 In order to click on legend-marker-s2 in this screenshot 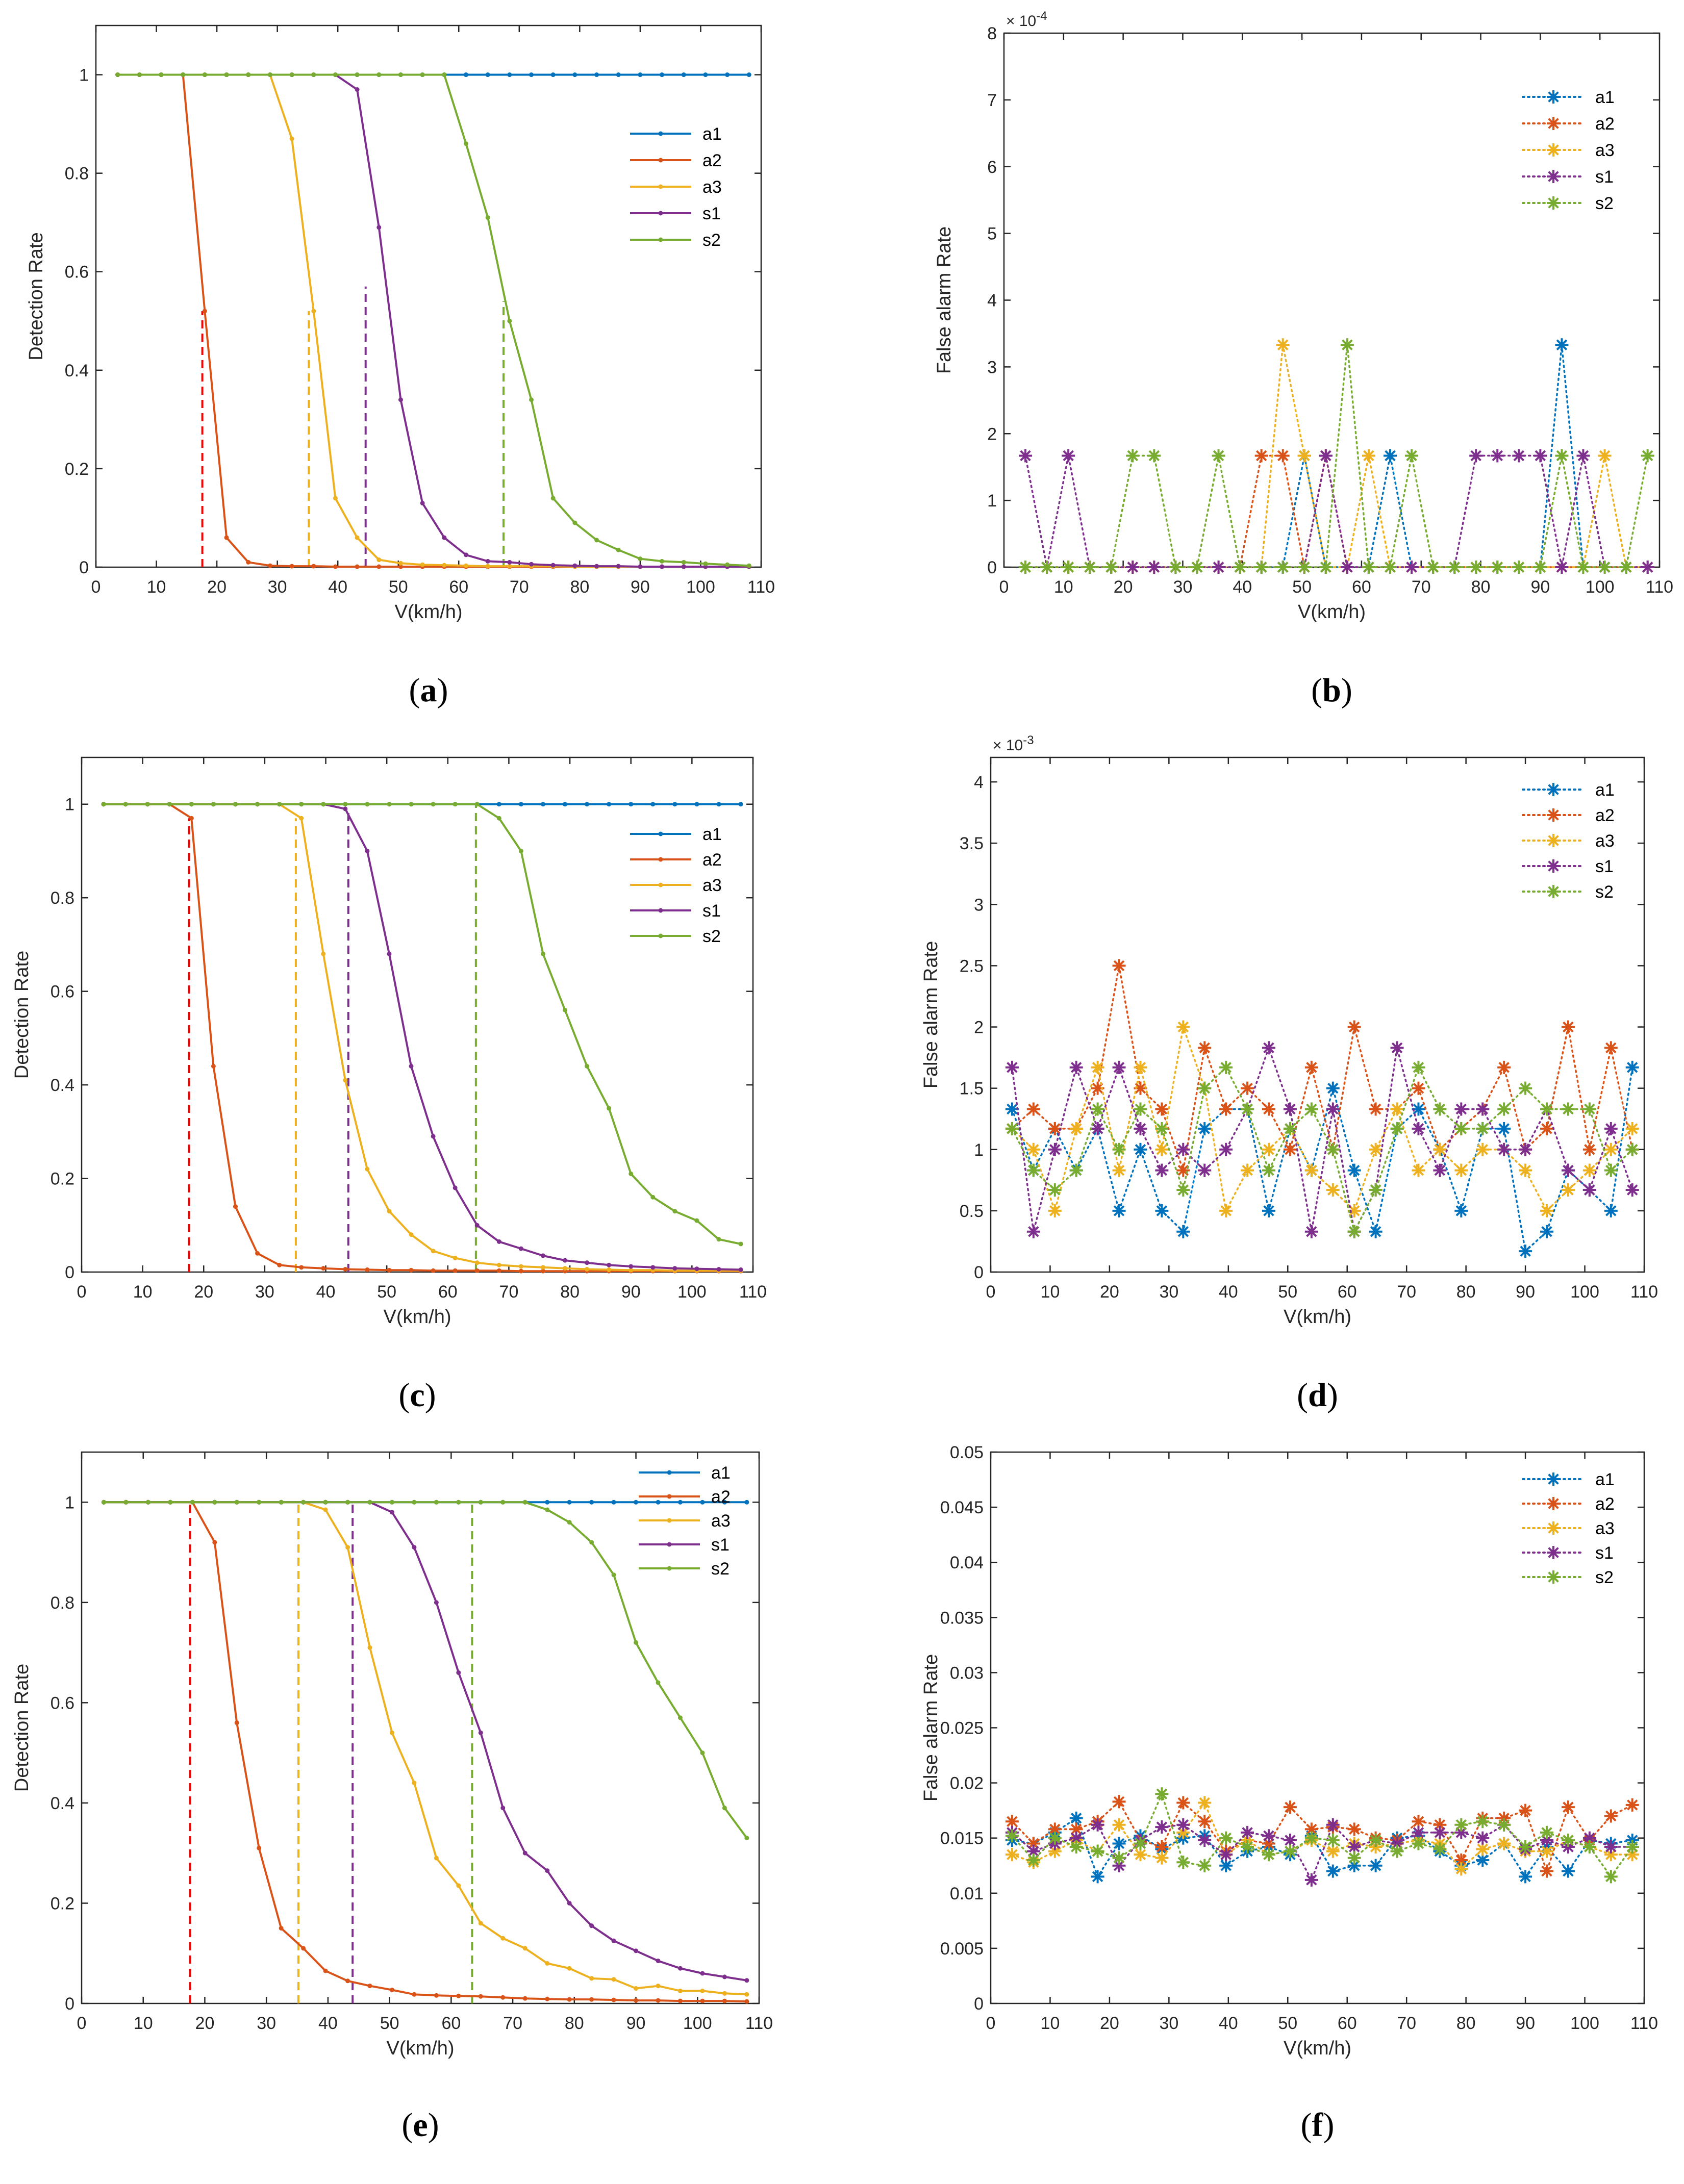, I will do `click(1553, 1577)`.